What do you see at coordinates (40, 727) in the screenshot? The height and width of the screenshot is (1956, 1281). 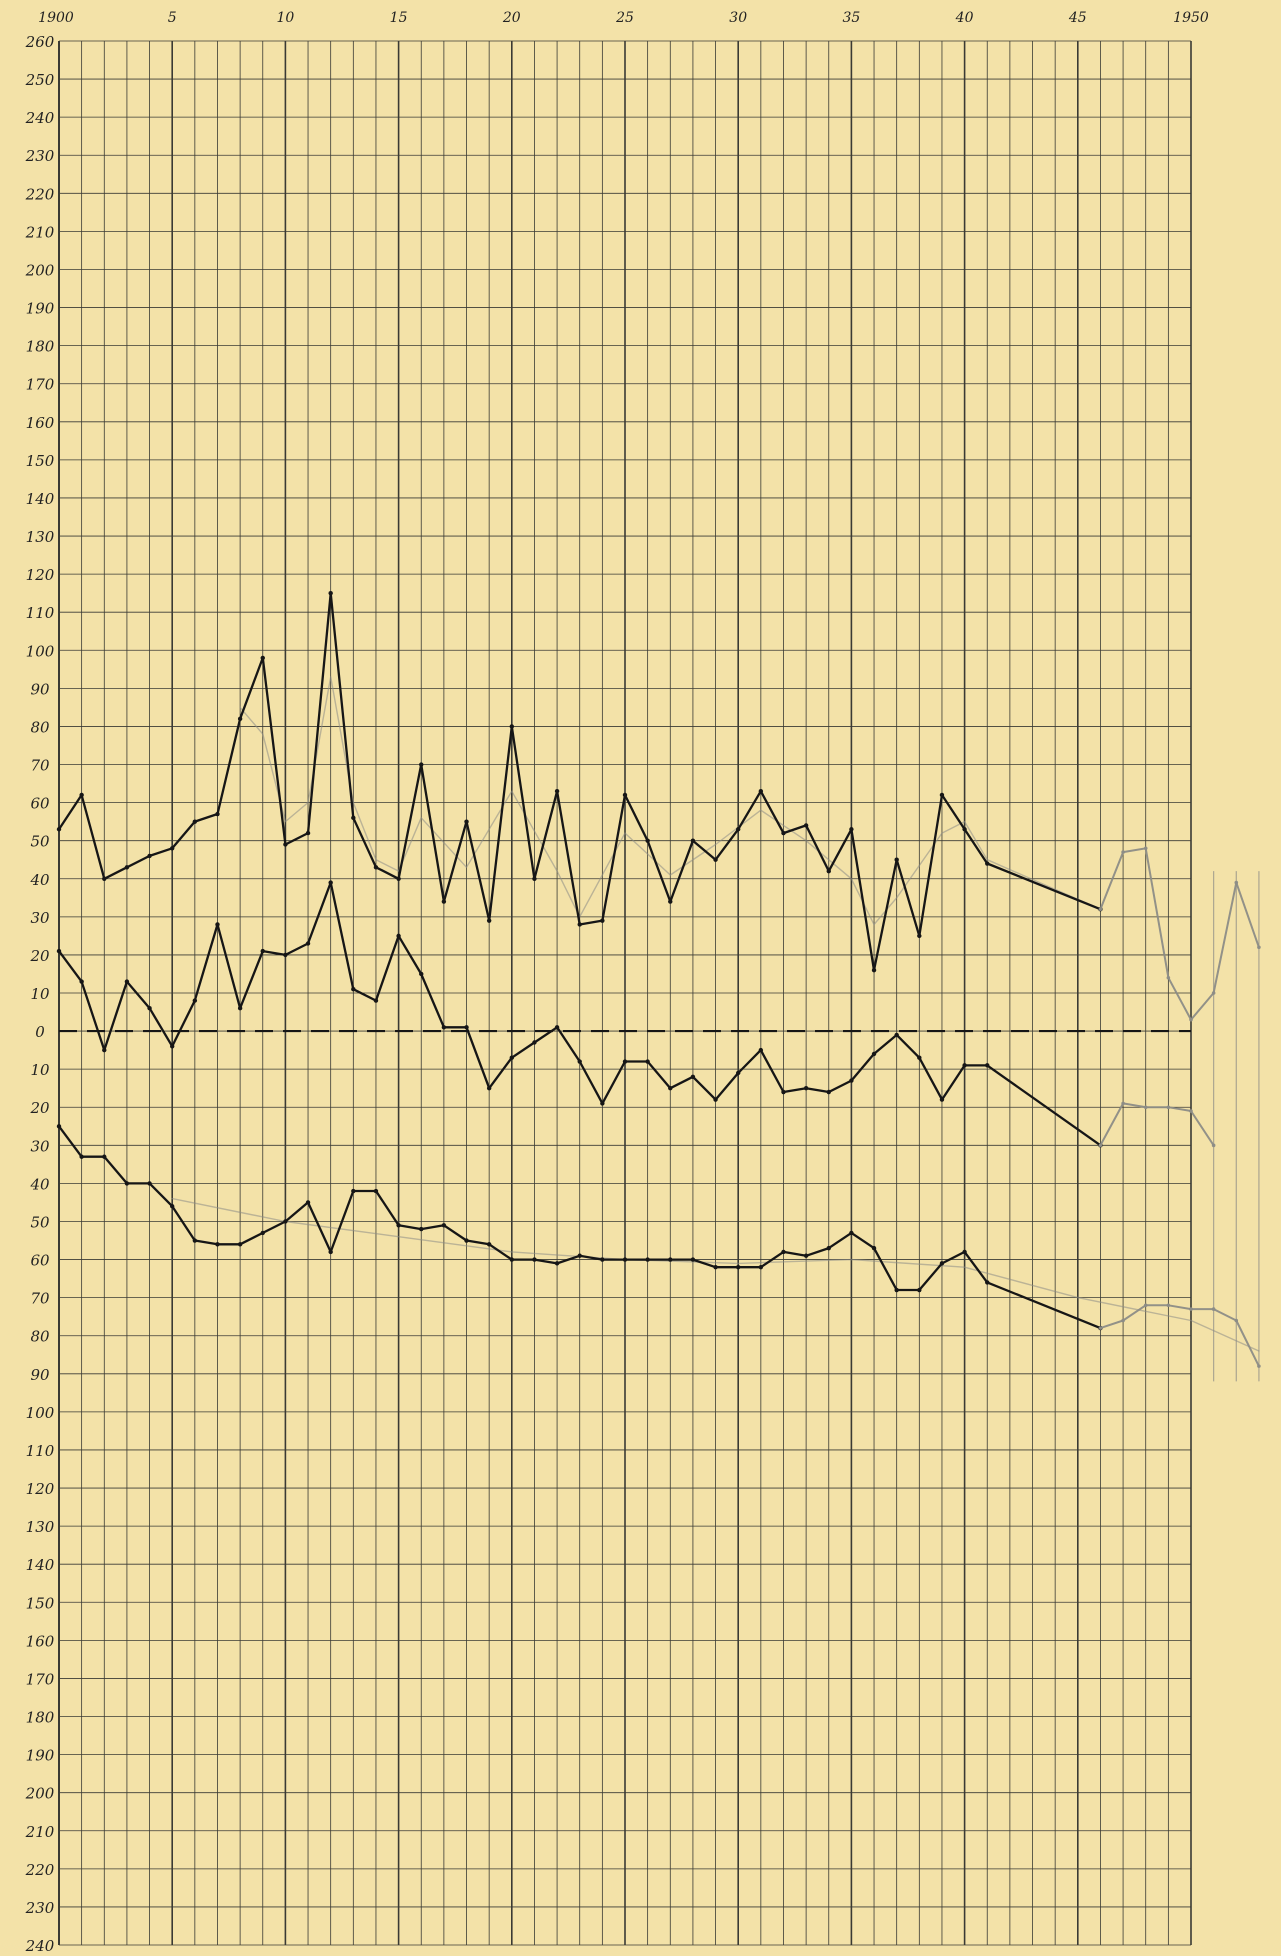 I see `y-tick-label: 80` at bounding box center [40, 727].